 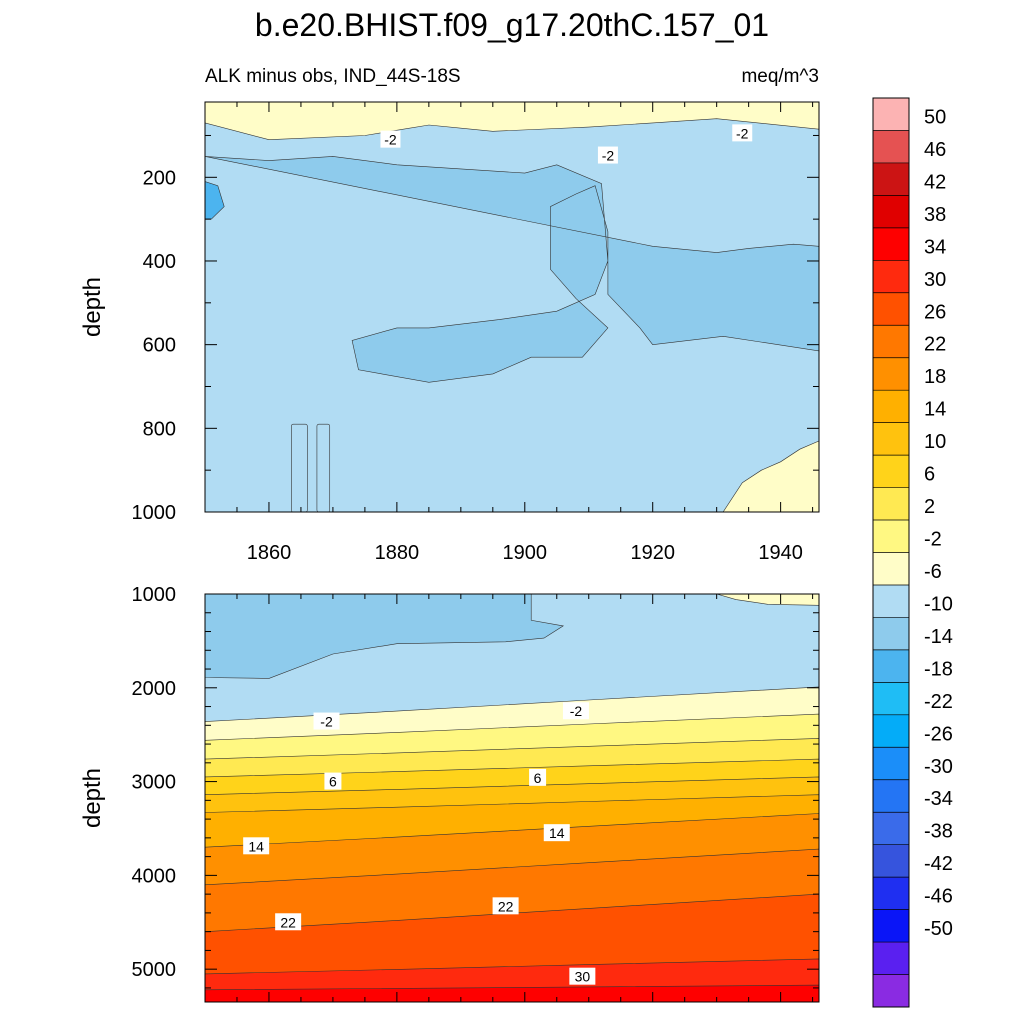 What do you see at coordinates (159, 346) in the screenshot?
I see `upper-y-tick-label-3: 600` at bounding box center [159, 346].